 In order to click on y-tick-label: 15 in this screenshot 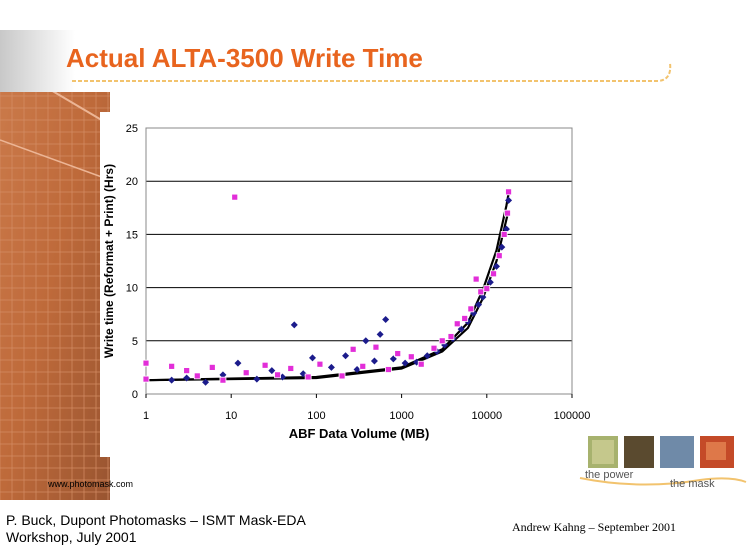, I will do `click(132, 235)`.